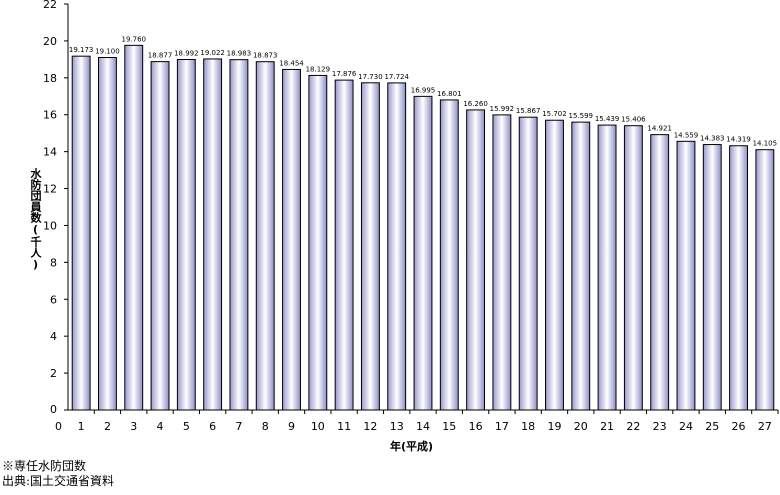  I want to click on x-tick-label: 26, so click(739, 426).